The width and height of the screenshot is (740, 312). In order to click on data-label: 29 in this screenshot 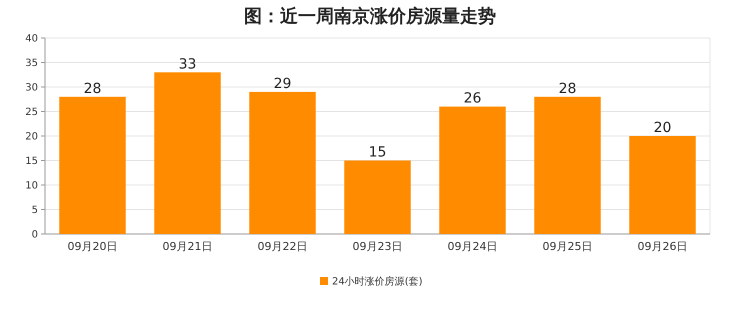, I will do `click(283, 84)`.